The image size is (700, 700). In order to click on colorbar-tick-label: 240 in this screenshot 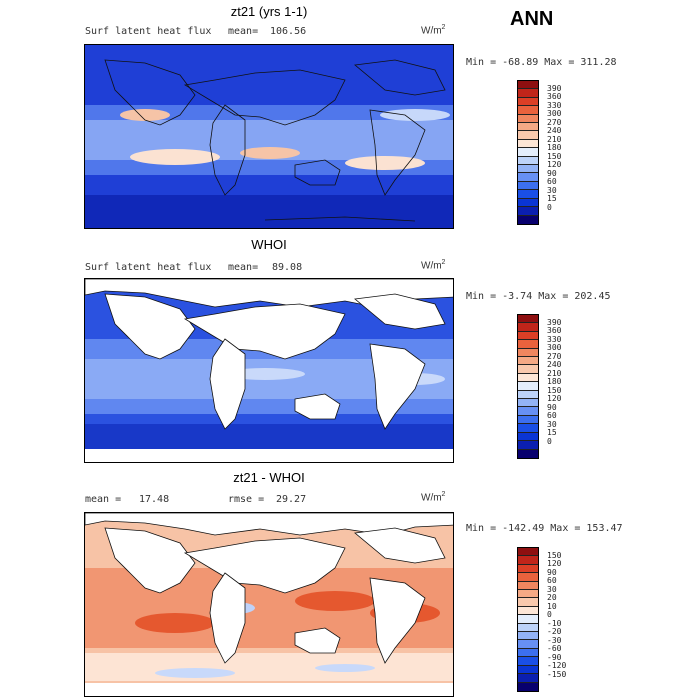, I will do `click(554, 365)`.